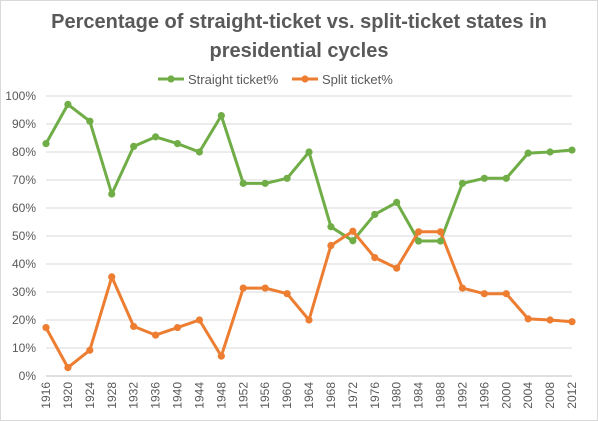 The image size is (598, 421). Describe the element at coordinates (20, 96) in the screenshot. I see `y-tick-label: 100%` at that location.